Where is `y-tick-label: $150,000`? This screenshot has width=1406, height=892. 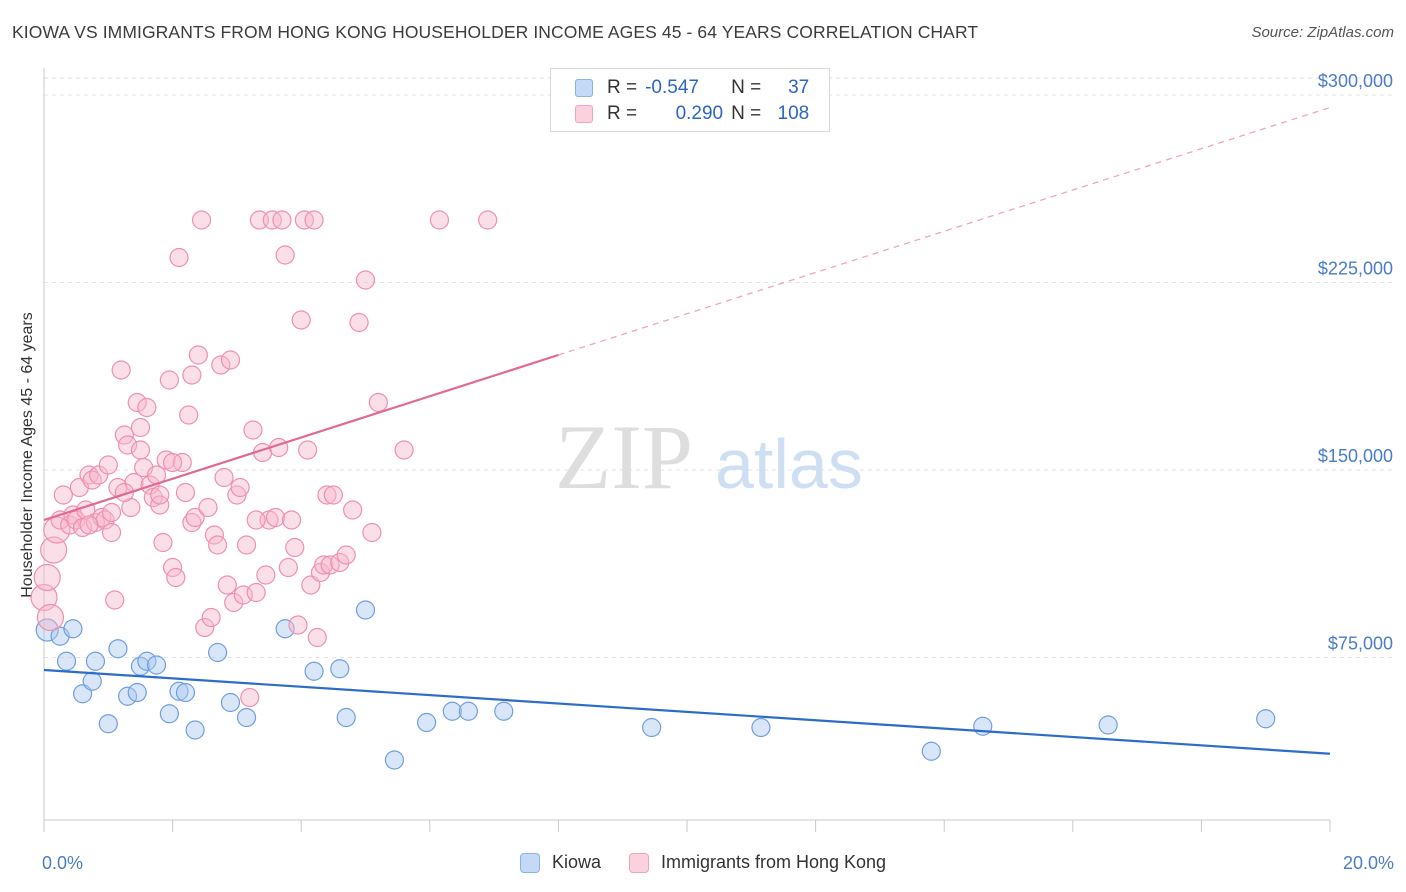
y-tick-label: $150,000 is located at coordinates (1355, 456).